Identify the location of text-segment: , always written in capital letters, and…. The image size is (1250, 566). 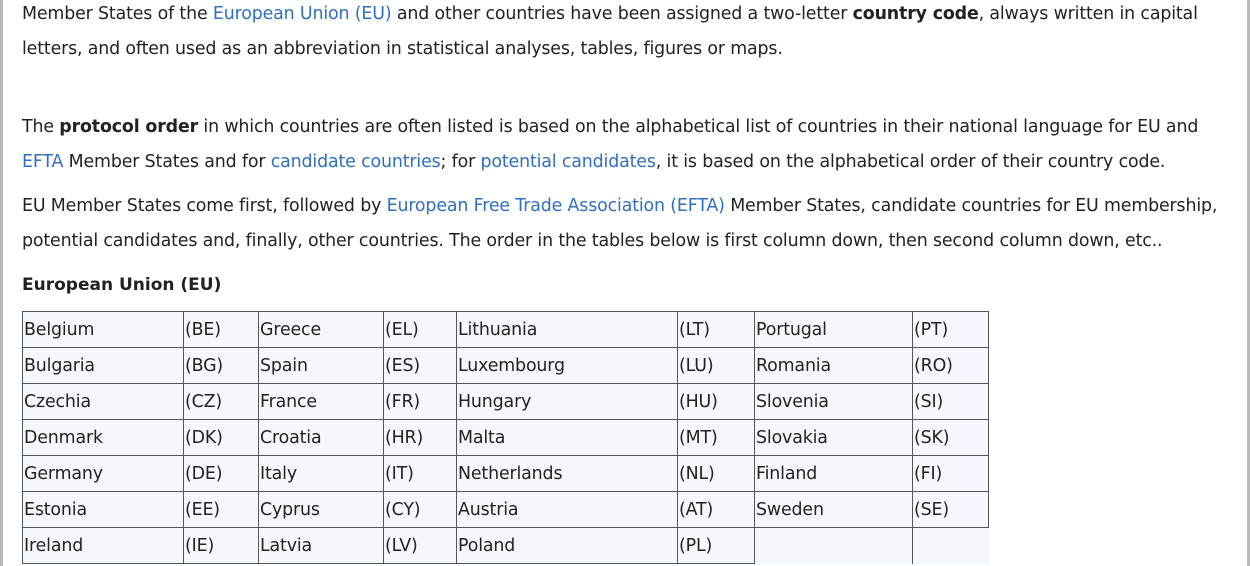
(610, 31).